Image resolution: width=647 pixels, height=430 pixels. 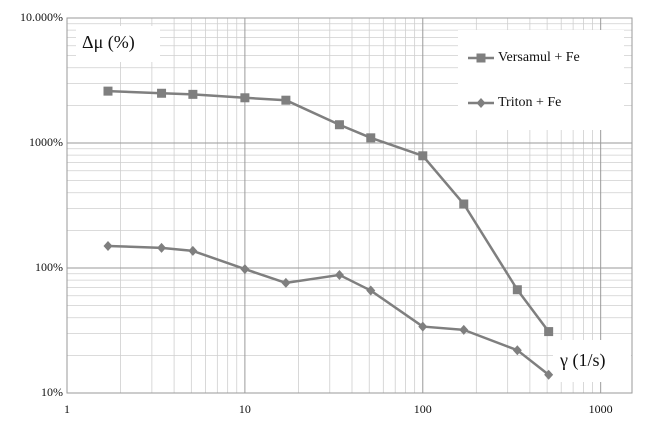 I want to click on legend-label: Versamul + Fe, so click(x=539, y=57).